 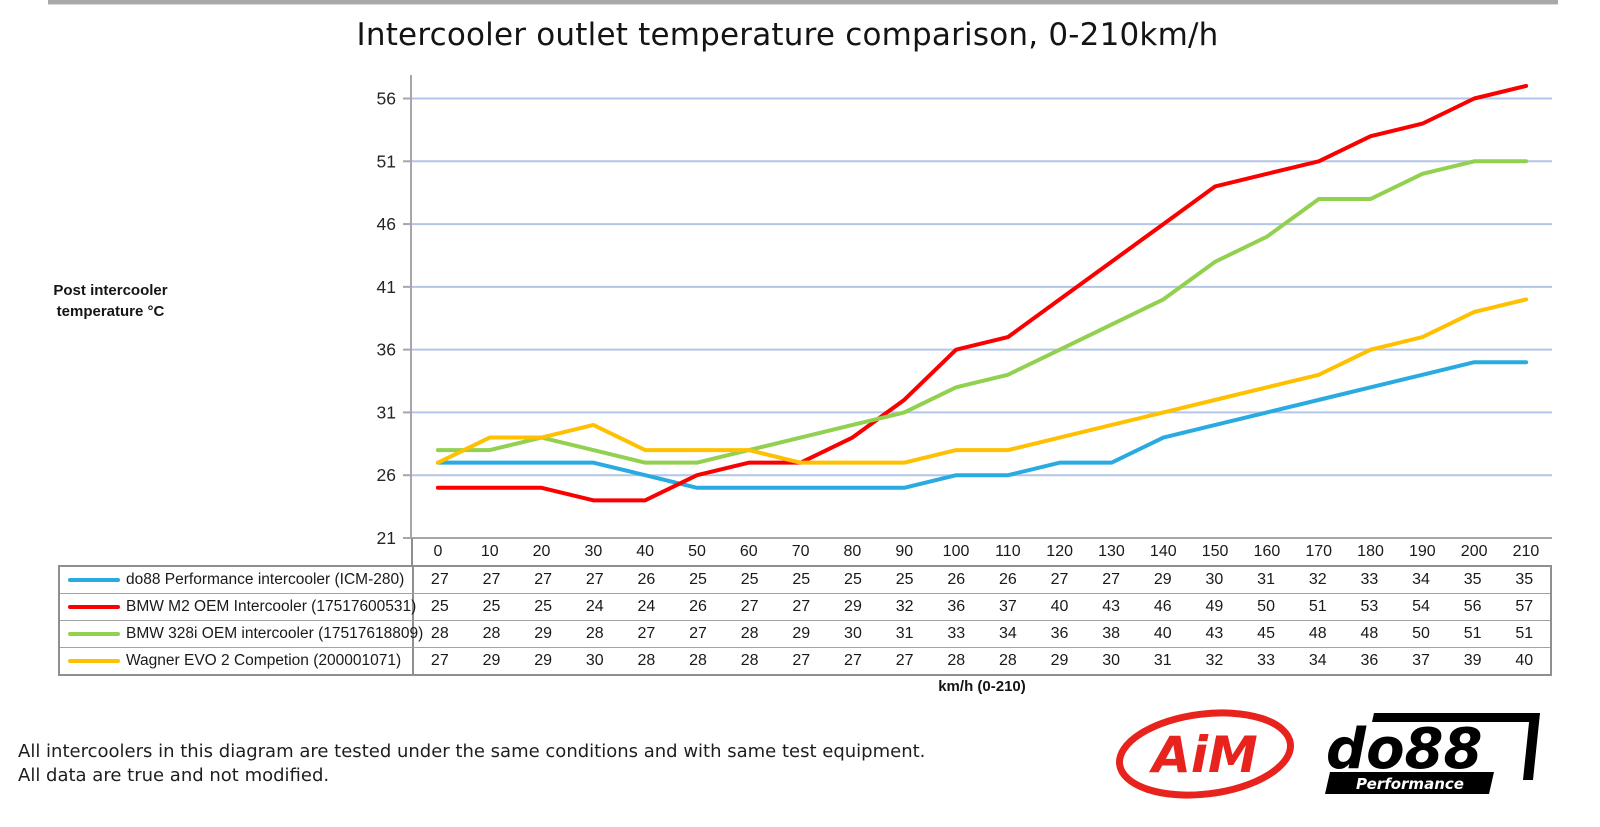 I want to click on table-value-cell: 56, so click(x=1472, y=606).